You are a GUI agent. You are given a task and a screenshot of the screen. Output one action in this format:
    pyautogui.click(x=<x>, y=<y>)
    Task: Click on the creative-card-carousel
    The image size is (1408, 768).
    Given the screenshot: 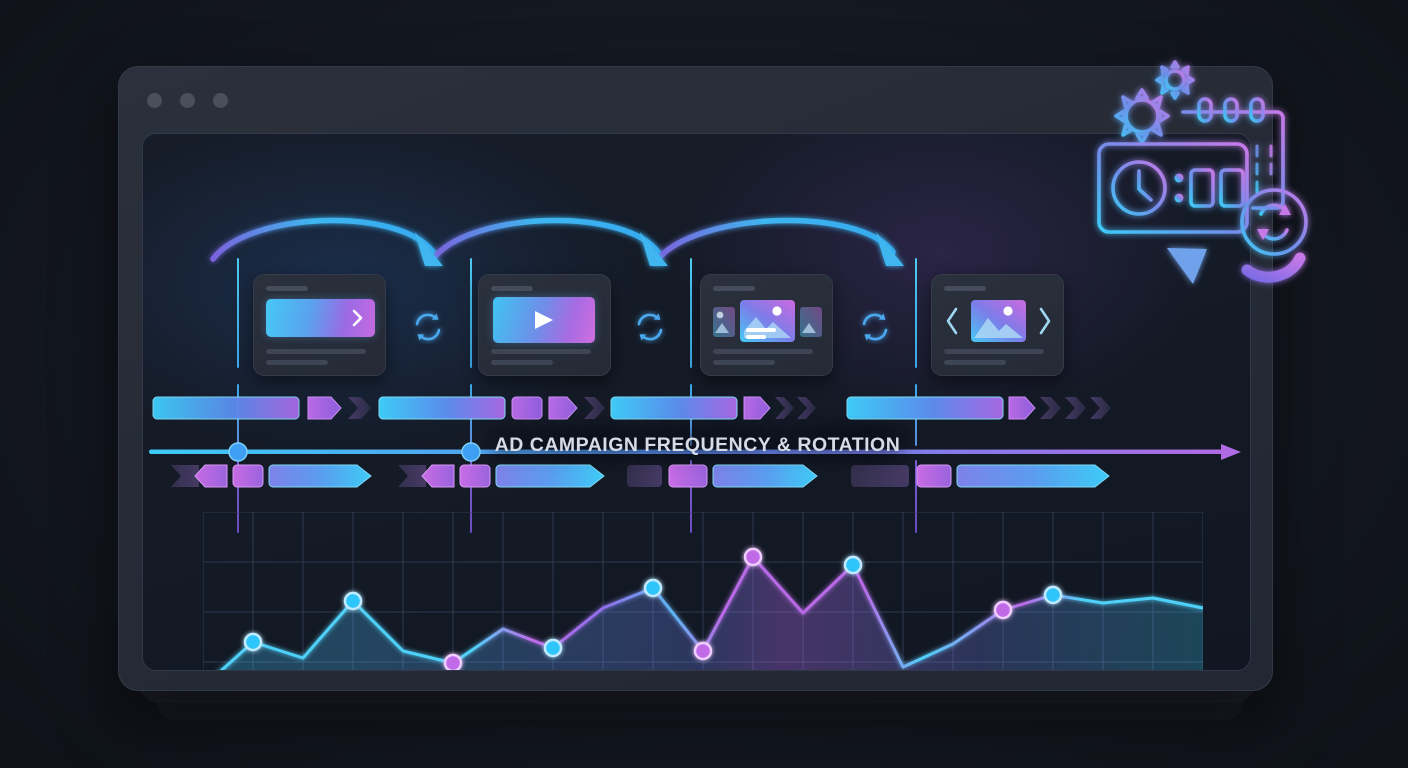 What is the action you would take?
    pyautogui.click(x=766, y=325)
    